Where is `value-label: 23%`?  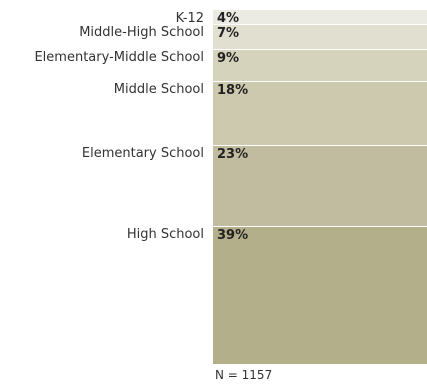
value-label: 23% is located at coordinates (233, 154).